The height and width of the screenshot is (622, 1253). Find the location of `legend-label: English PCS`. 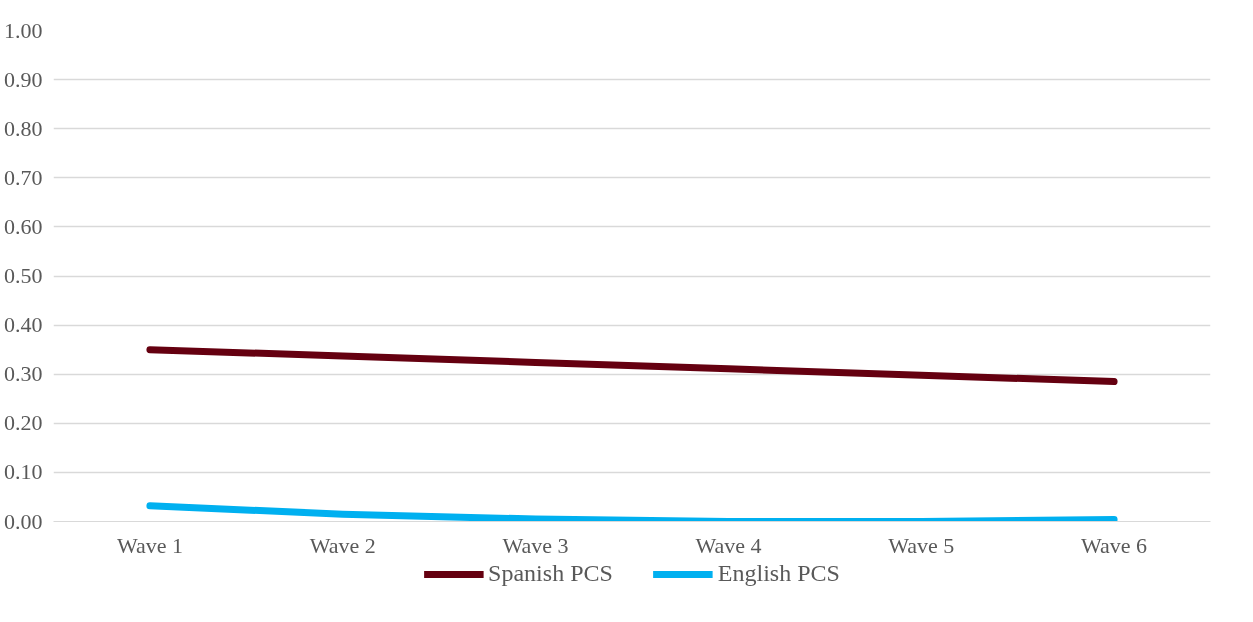

legend-label: English PCS is located at coordinates (778, 573).